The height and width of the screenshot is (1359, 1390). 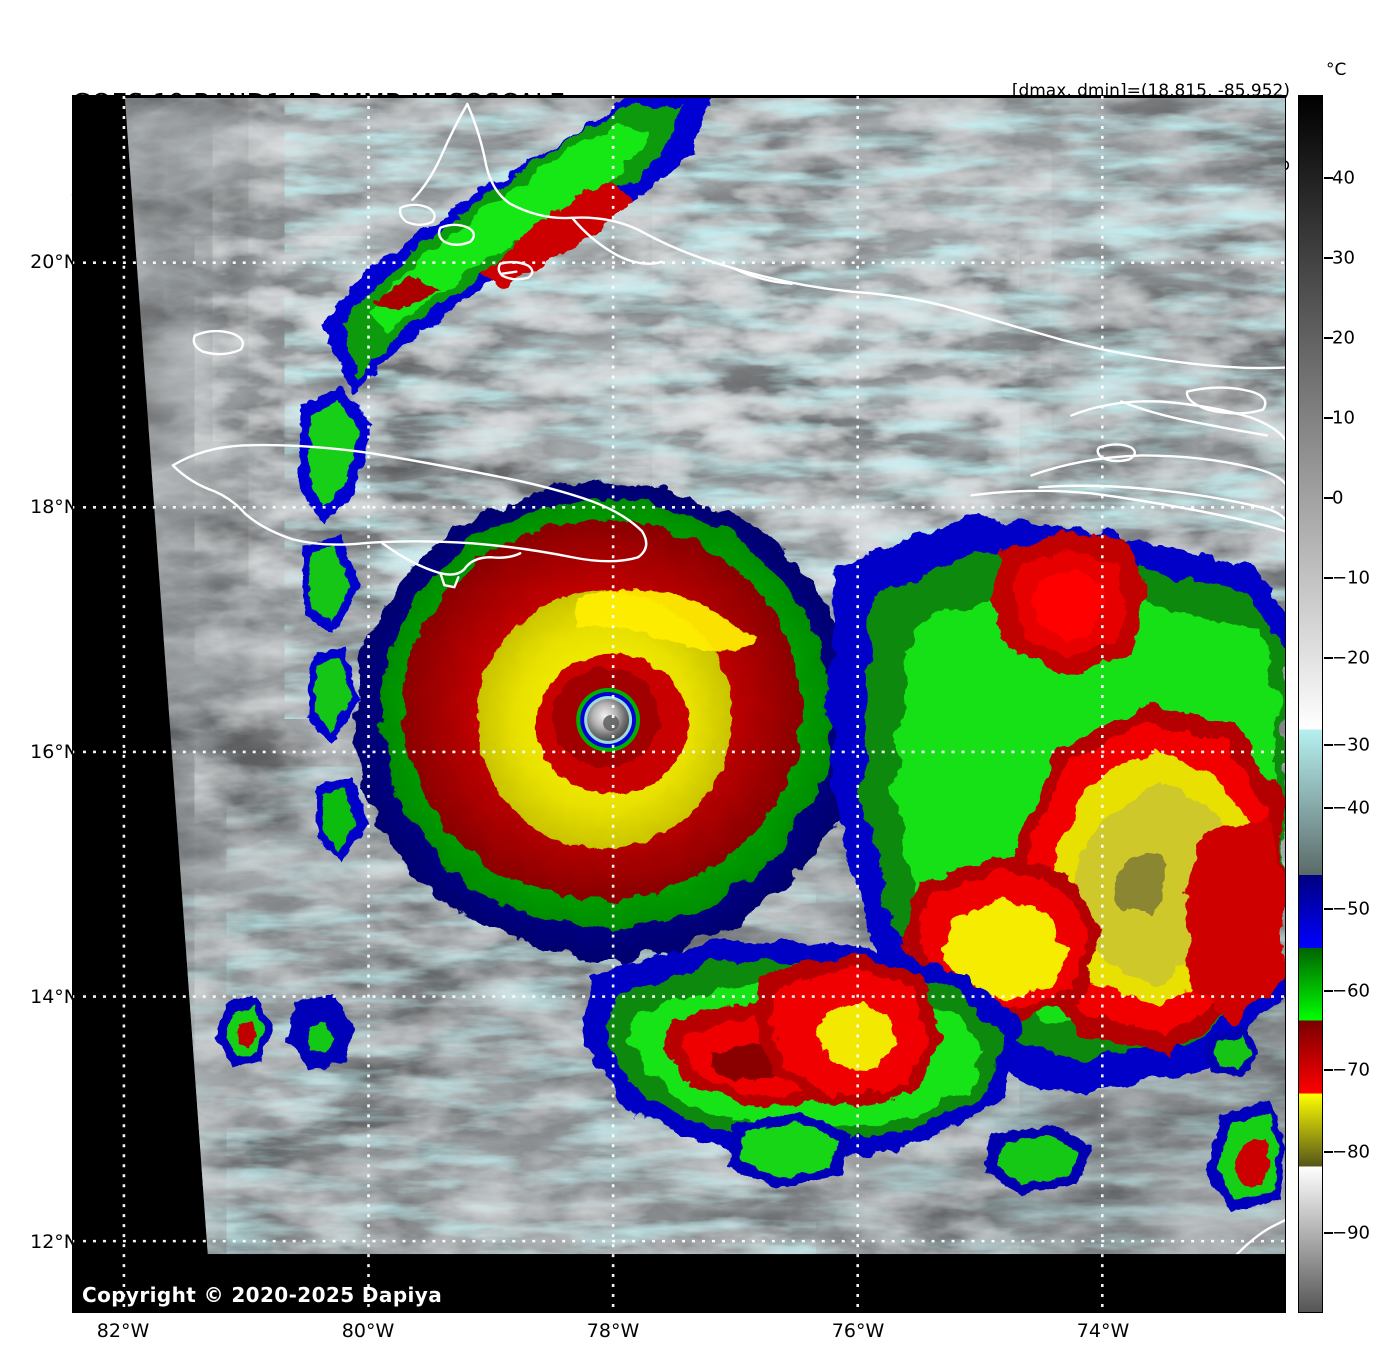 What do you see at coordinates (1328, 991) in the screenshot?
I see `cbtick-mark-m60` at bounding box center [1328, 991].